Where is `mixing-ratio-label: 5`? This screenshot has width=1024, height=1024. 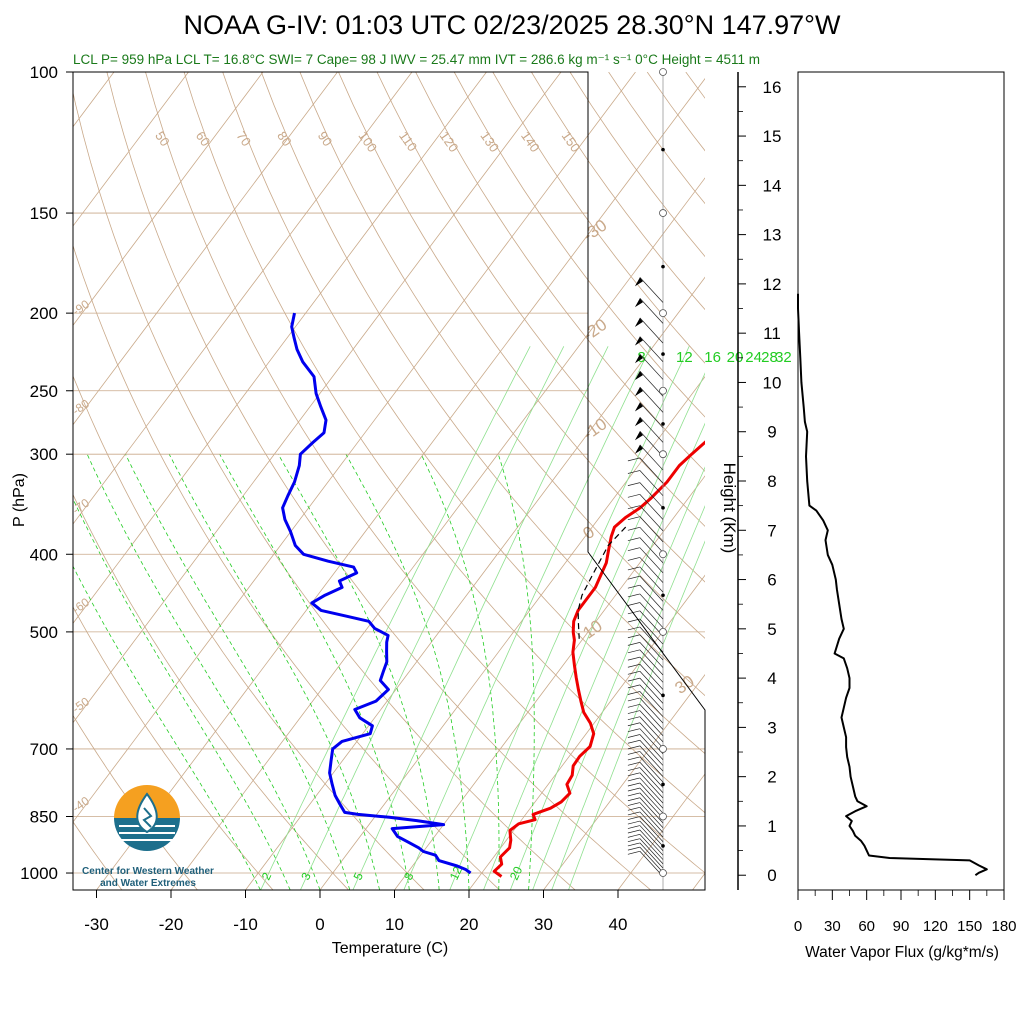 mixing-ratio-label: 5 is located at coordinates (358, 876).